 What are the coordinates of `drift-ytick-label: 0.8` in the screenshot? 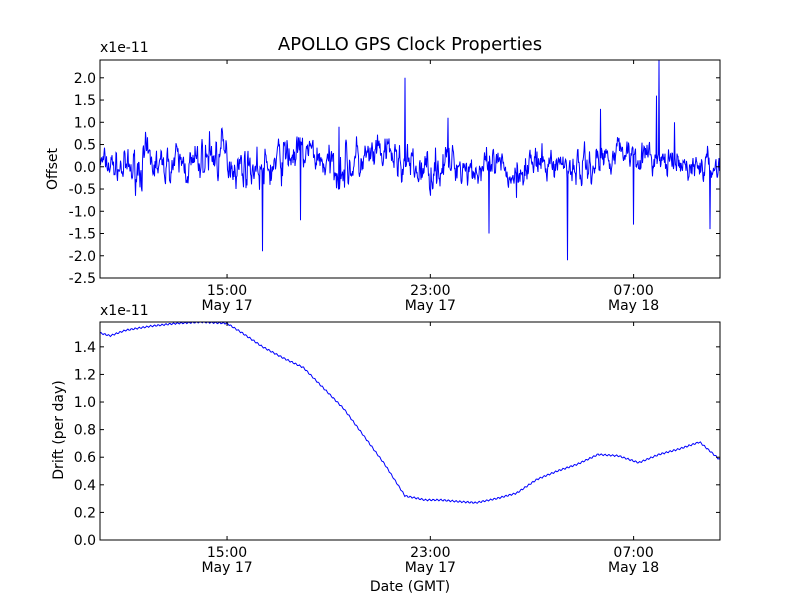 It's located at (85, 431).